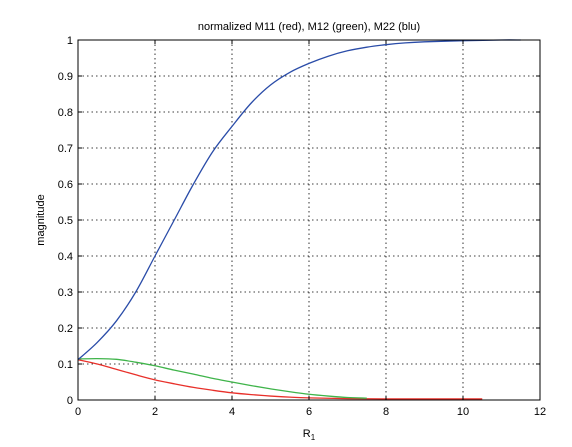 This screenshot has width=572, height=447. Describe the element at coordinates (65, 293) in the screenshot. I see `y-tick-label: 0.3` at that location.